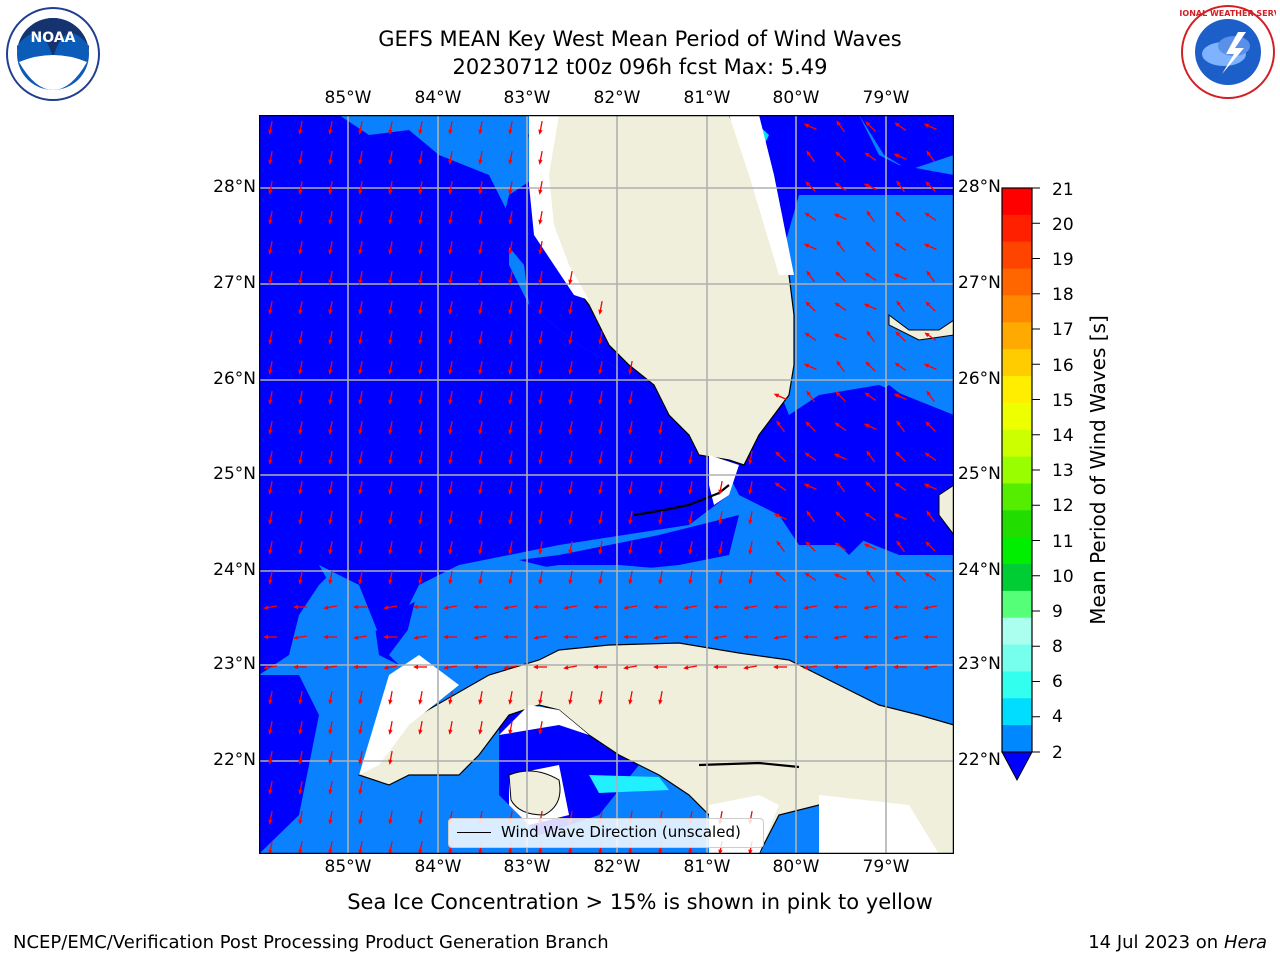 The width and height of the screenshot is (1280, 960). I want to click on lat-label-right-27n: 27°N, so click(979, 283).